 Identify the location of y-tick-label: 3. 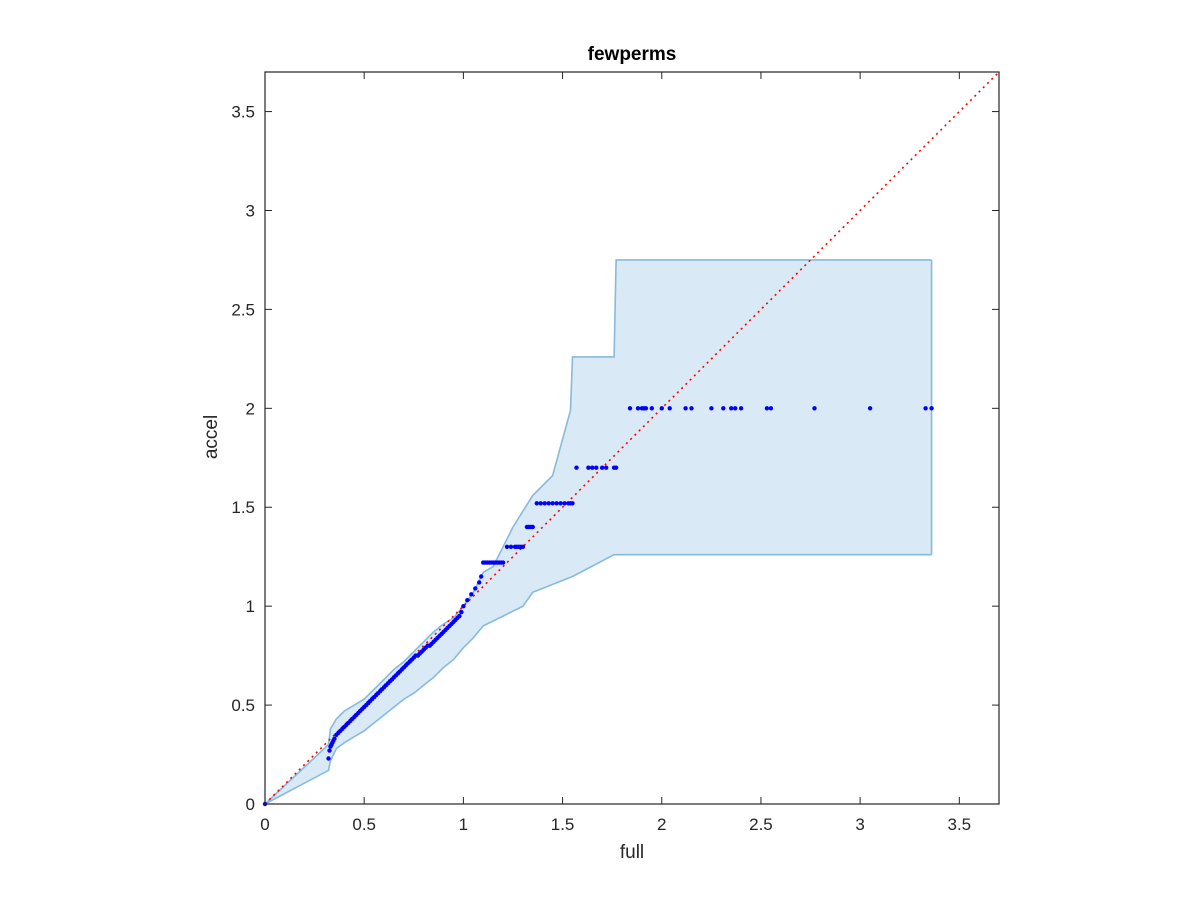
(250, 210).